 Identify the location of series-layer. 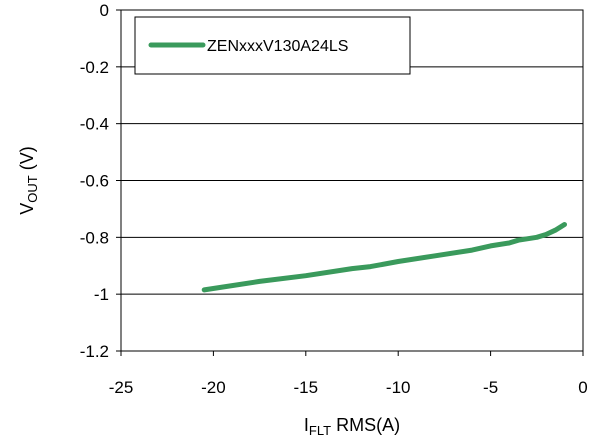
(384, 257).